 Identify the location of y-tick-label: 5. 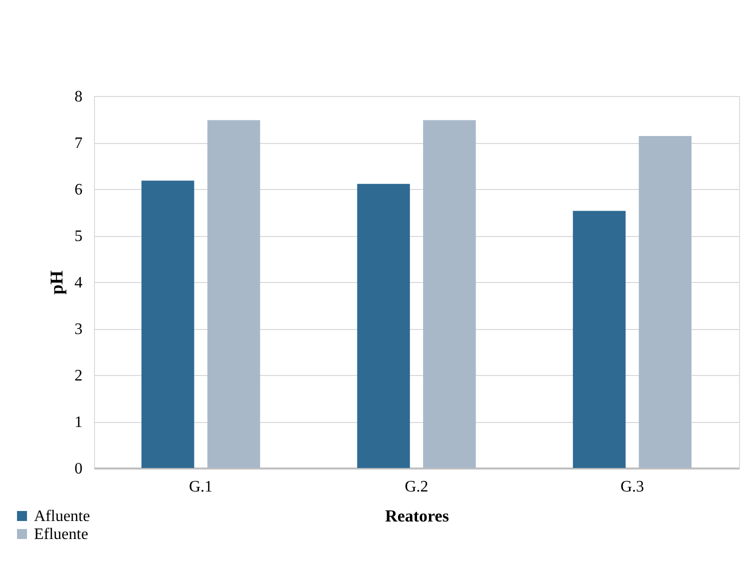
(78, 236).